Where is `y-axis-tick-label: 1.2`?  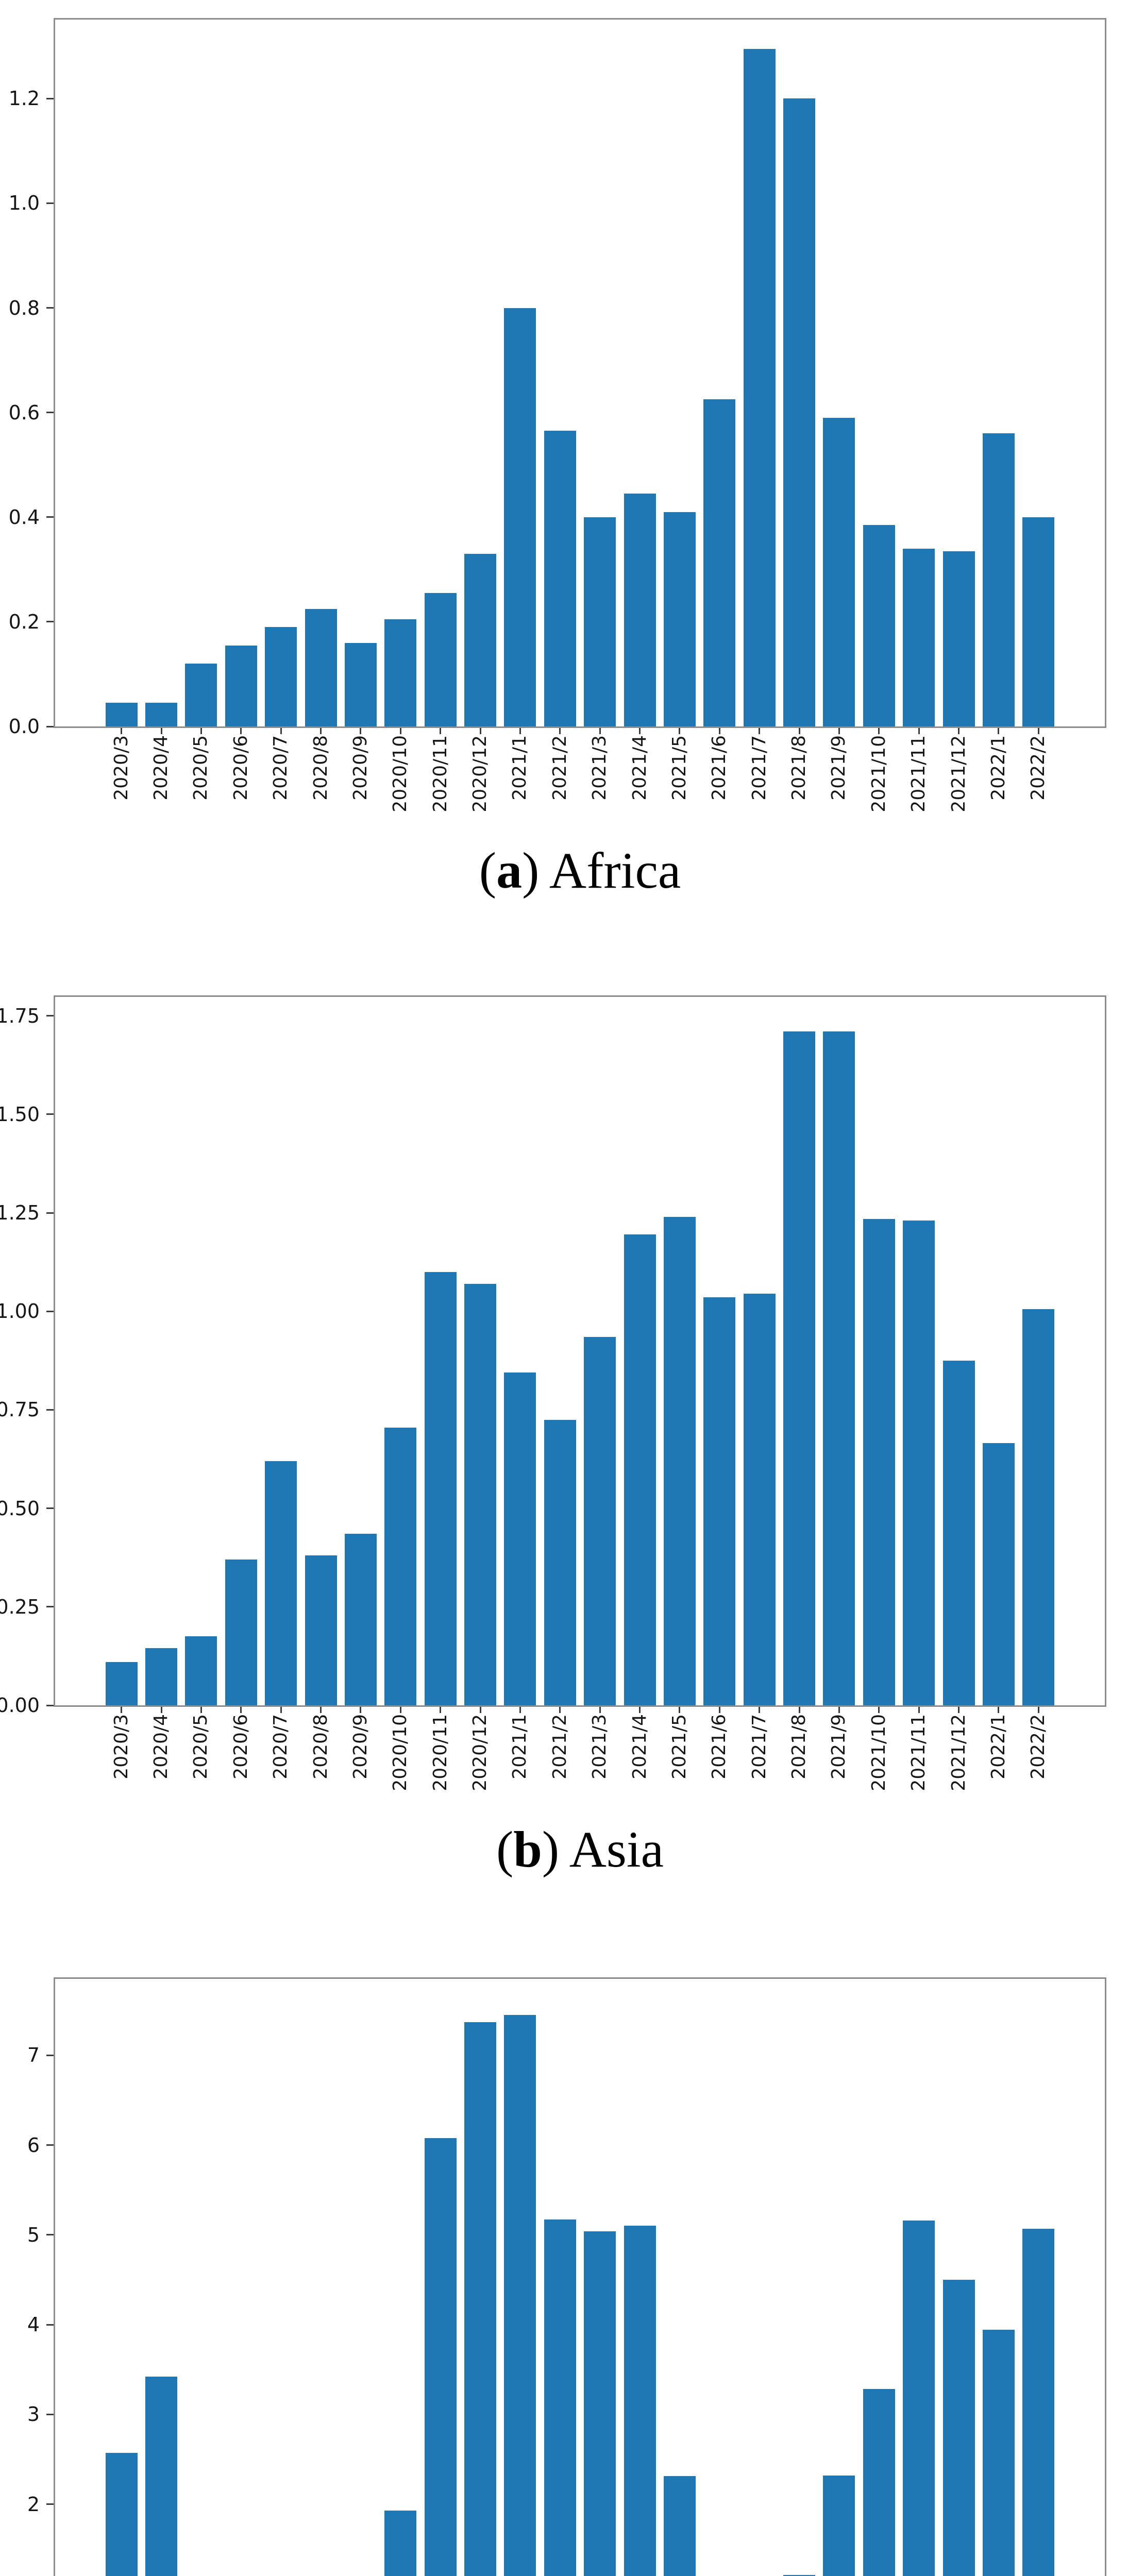 y-axis-tick-label: 1.2 is located at coordinates (24, 98).